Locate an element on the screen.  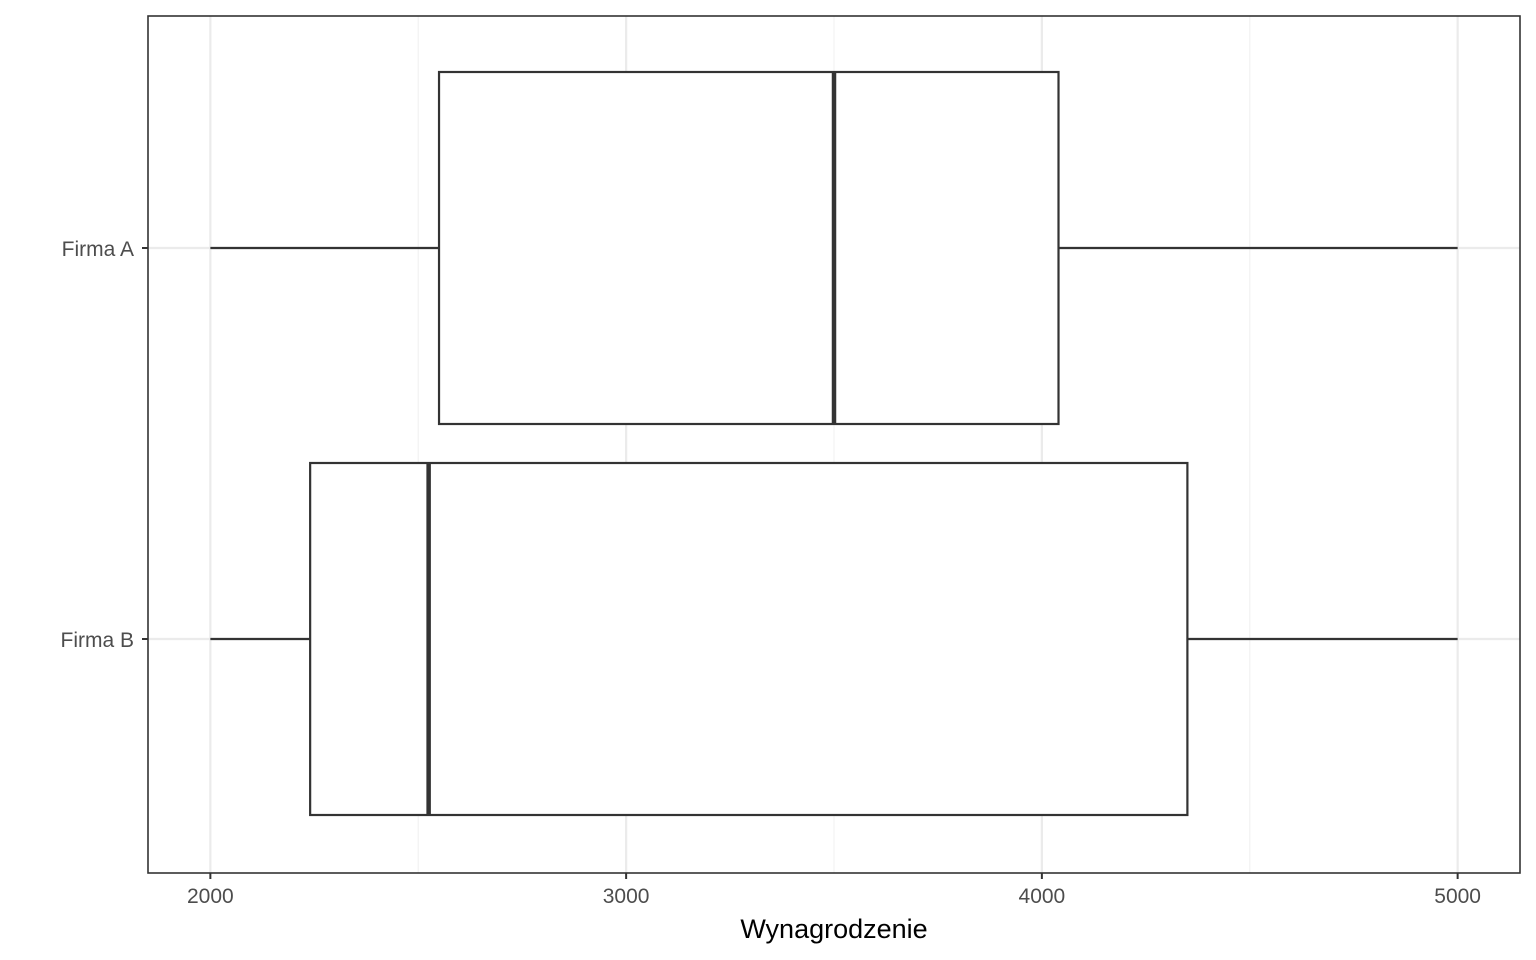
x-tick-label: 3000 is located at coordinates (626, 896).